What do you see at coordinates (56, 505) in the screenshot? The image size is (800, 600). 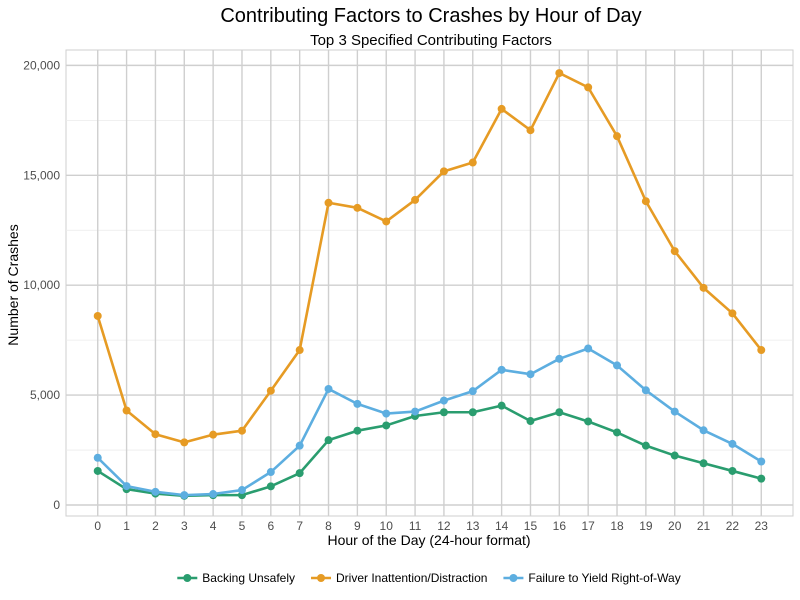 I see `y-tick-label: 0` at bounding box center [56, 505].